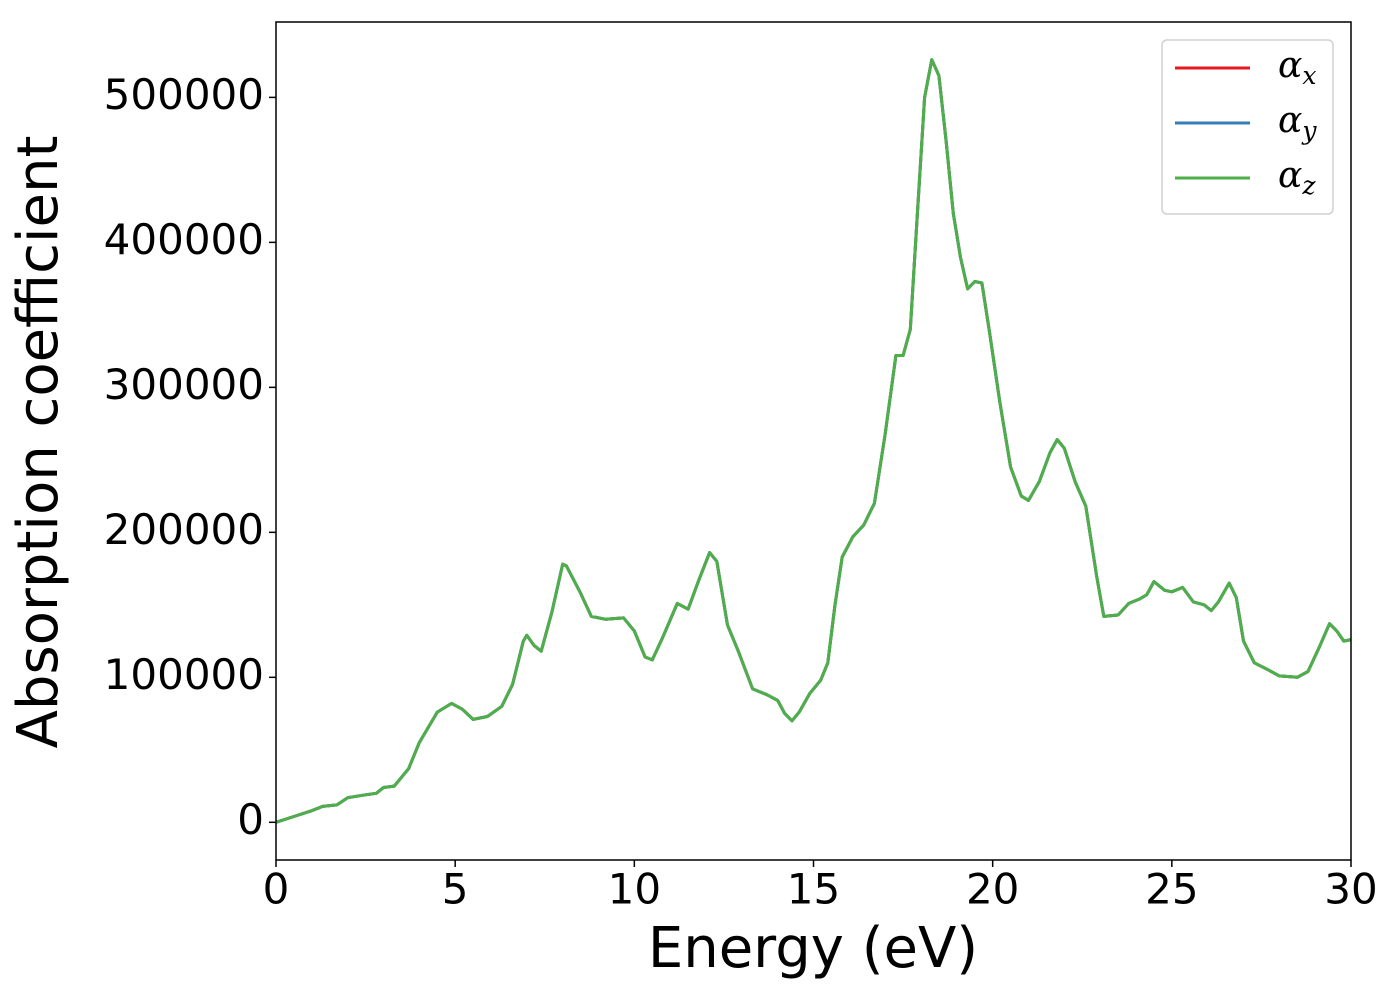  What do you see at coordinates (1171, 889) in the screenshot?
I see `x-tick-label: 25` at bounding box center [1171, 889].